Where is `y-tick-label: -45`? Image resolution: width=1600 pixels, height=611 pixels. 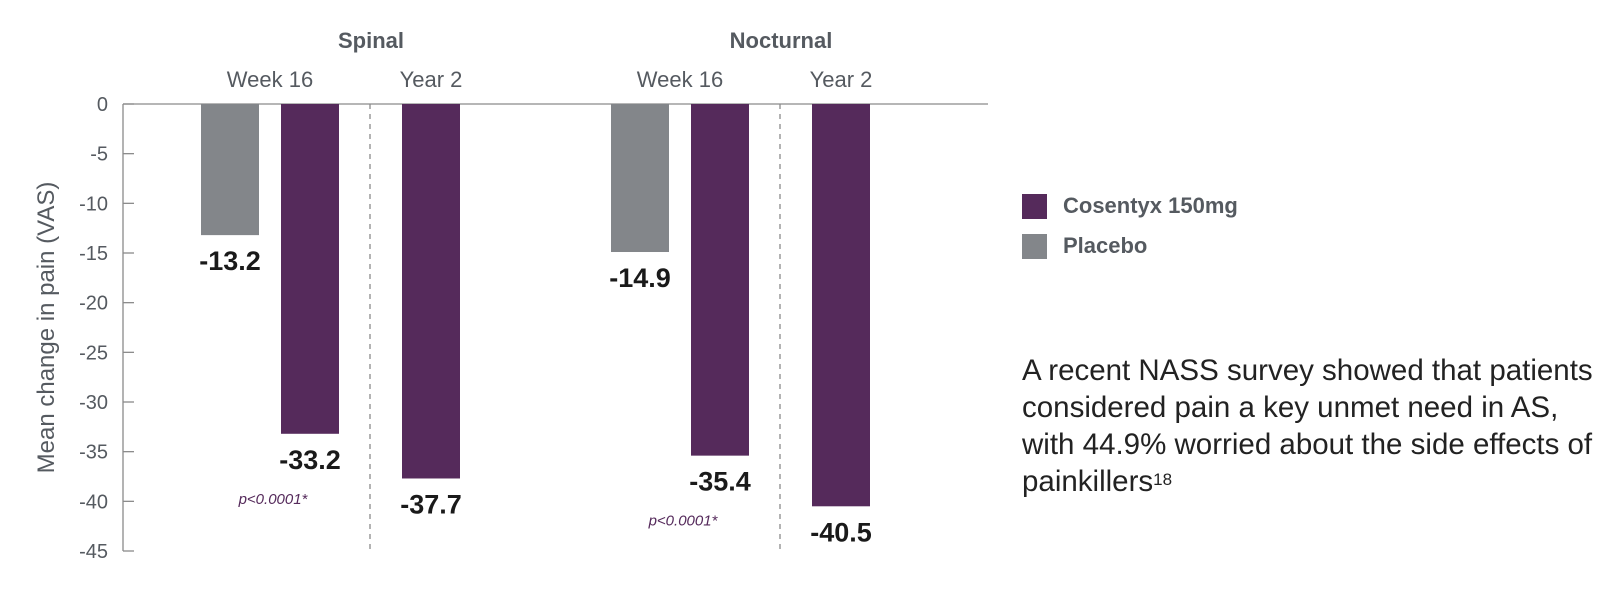 y-tick-label: -45 is located at coordinates (93, 552).